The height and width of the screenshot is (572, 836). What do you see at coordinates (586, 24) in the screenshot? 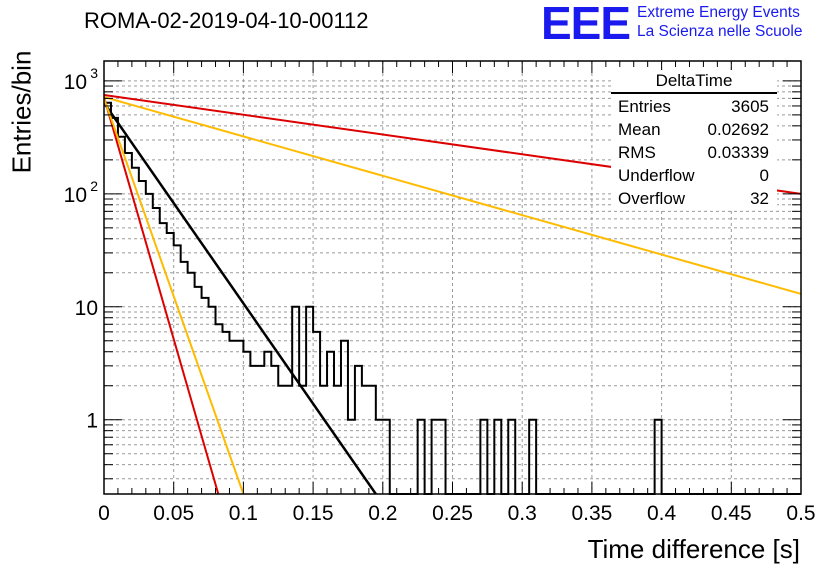
I see `eee-logo: EEE` at bounding box center [586, 24].